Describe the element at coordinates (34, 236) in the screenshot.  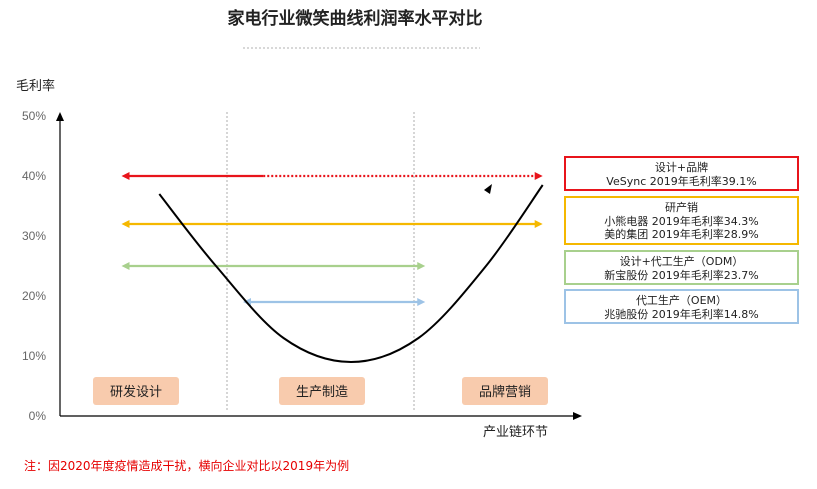
I see `y-tick-label: 30%` at that location.